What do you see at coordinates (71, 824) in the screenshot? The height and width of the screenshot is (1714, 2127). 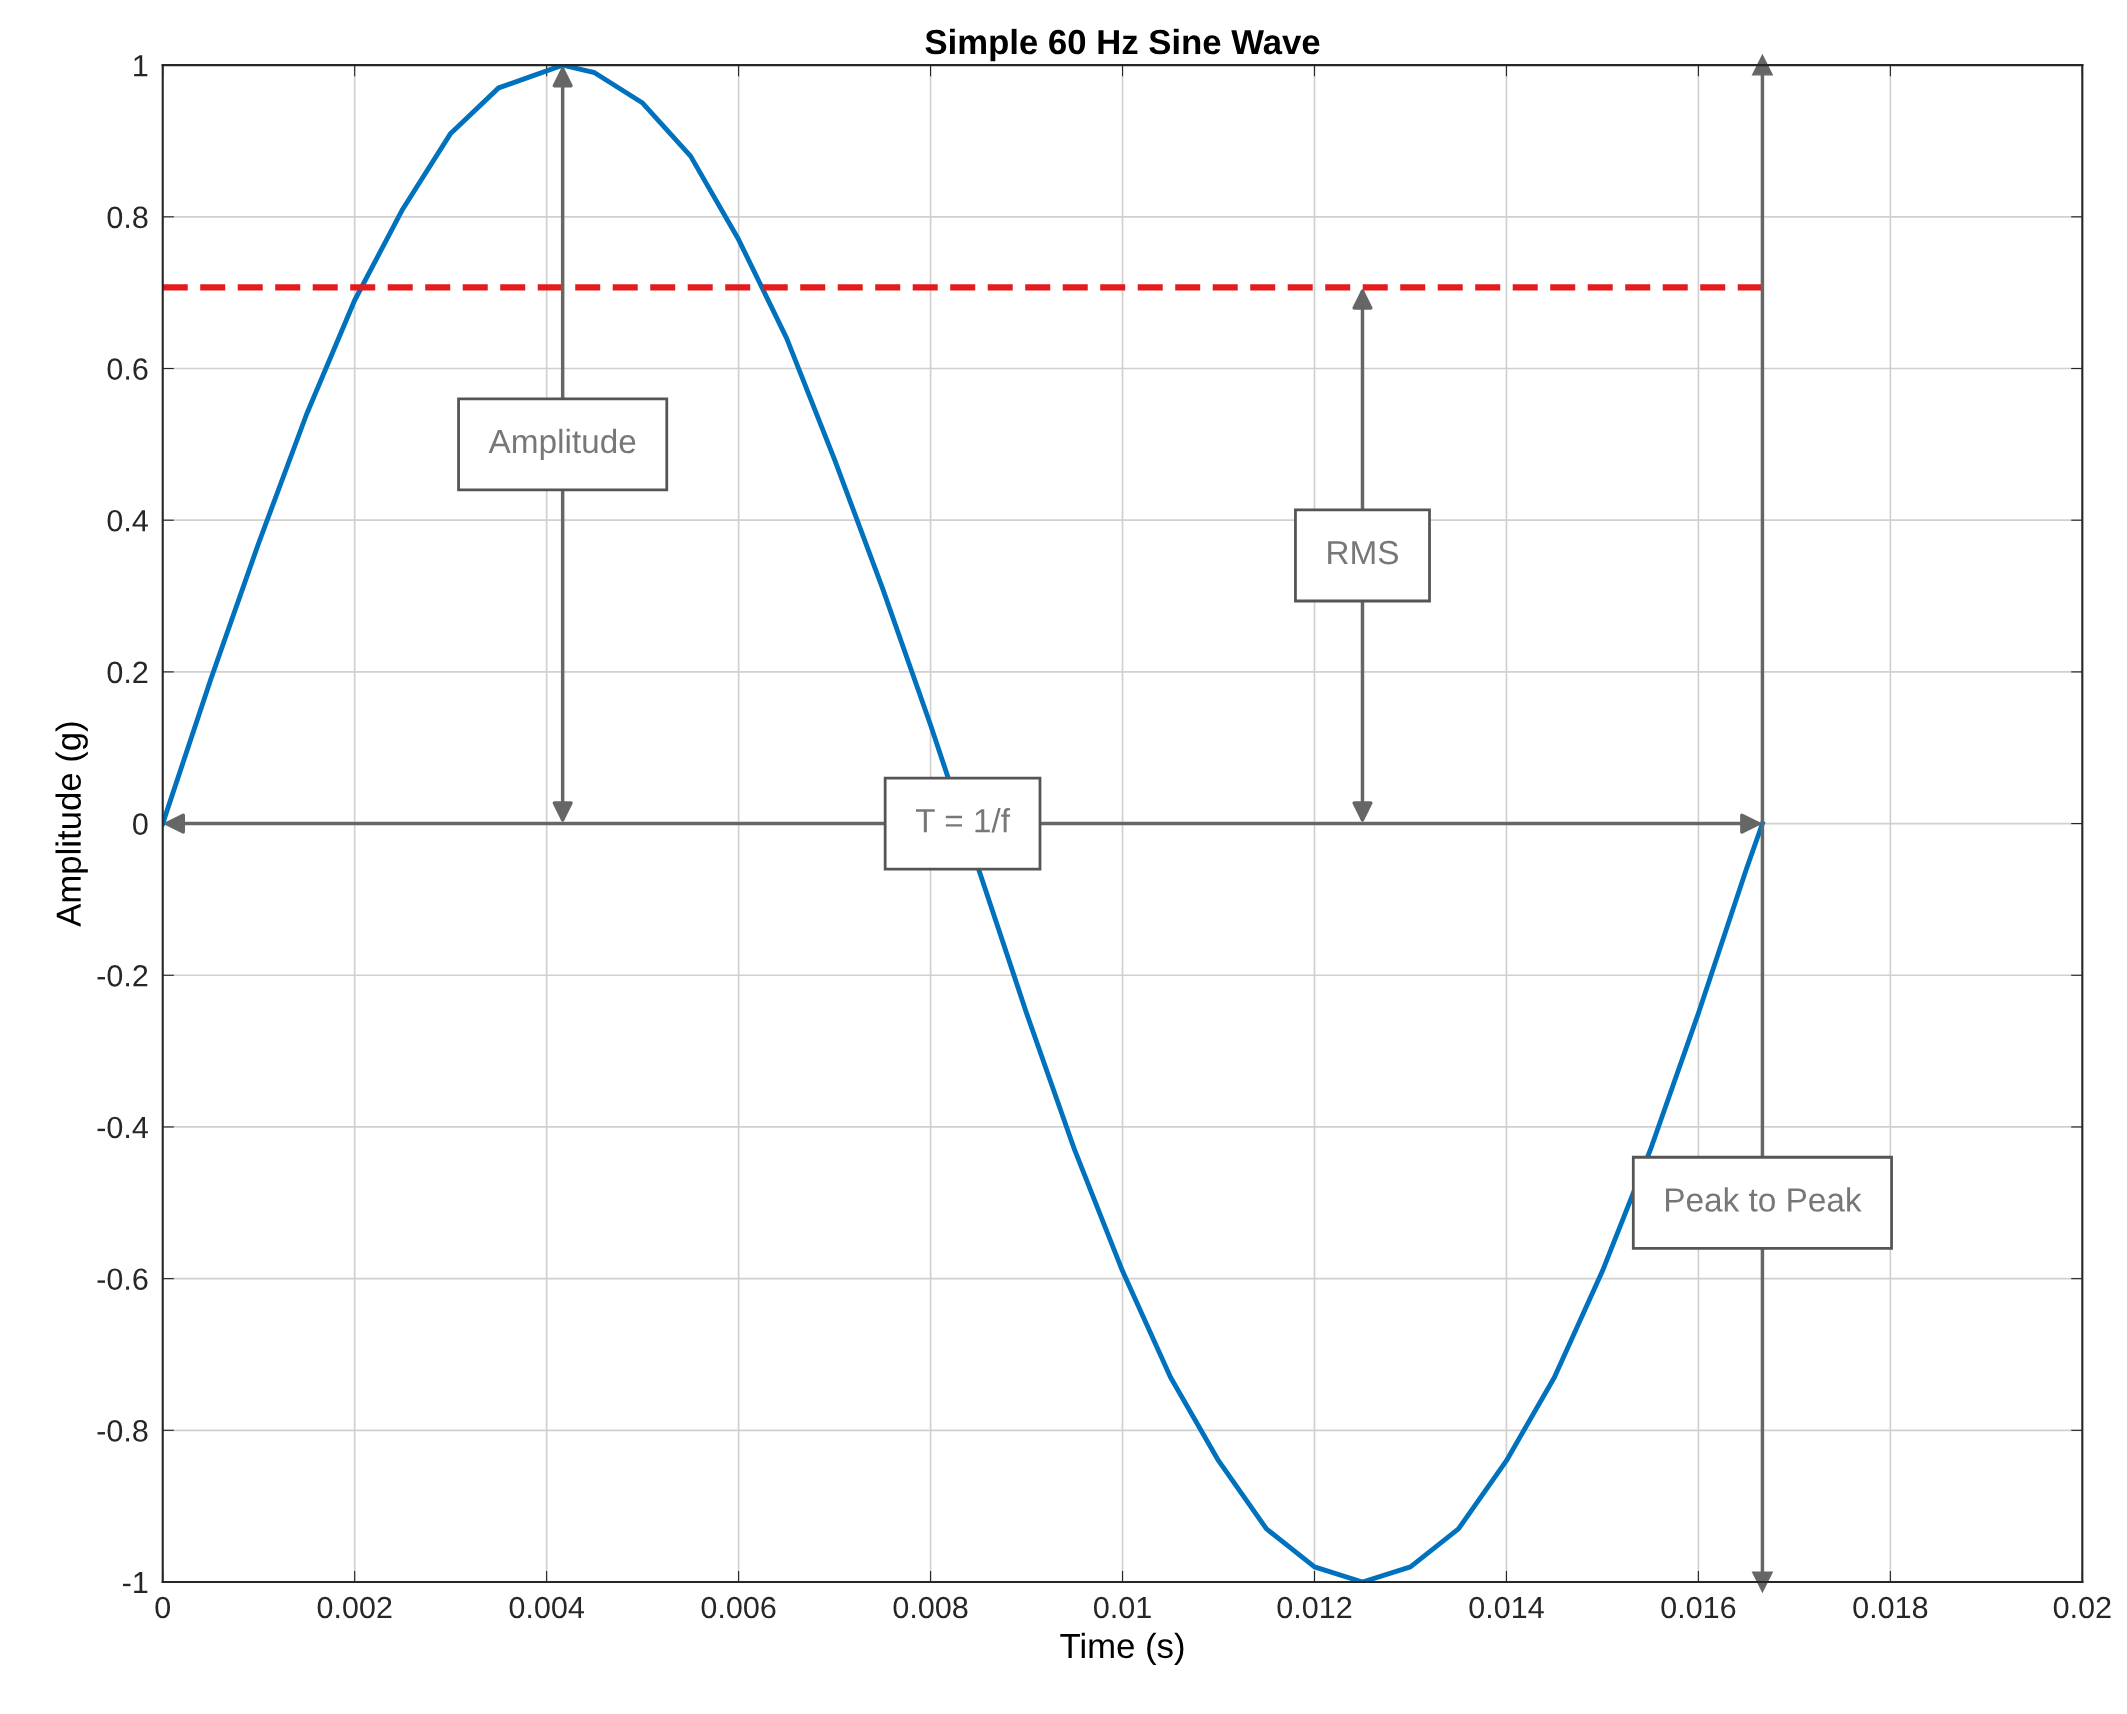 I see `y-axis-title: Amplitude (g)` at bounding box center [71, 824].